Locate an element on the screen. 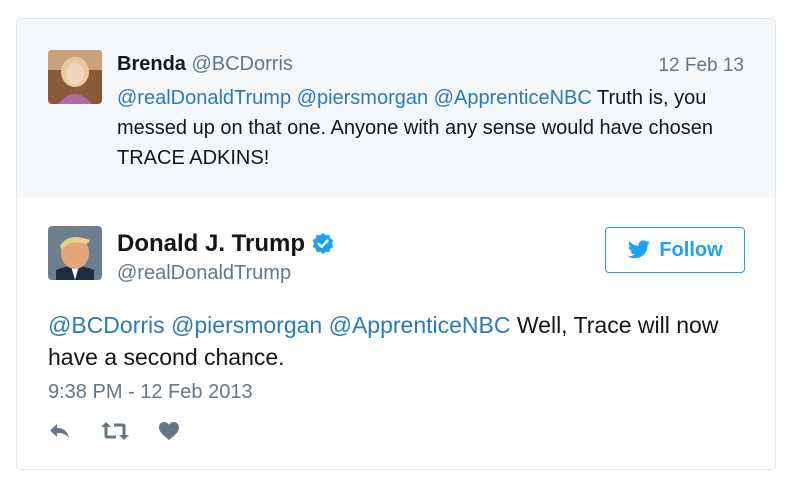 This screenshot has width=799, height=494. main-handle: @realDonaldTrump is located at coordinates (204, 273).